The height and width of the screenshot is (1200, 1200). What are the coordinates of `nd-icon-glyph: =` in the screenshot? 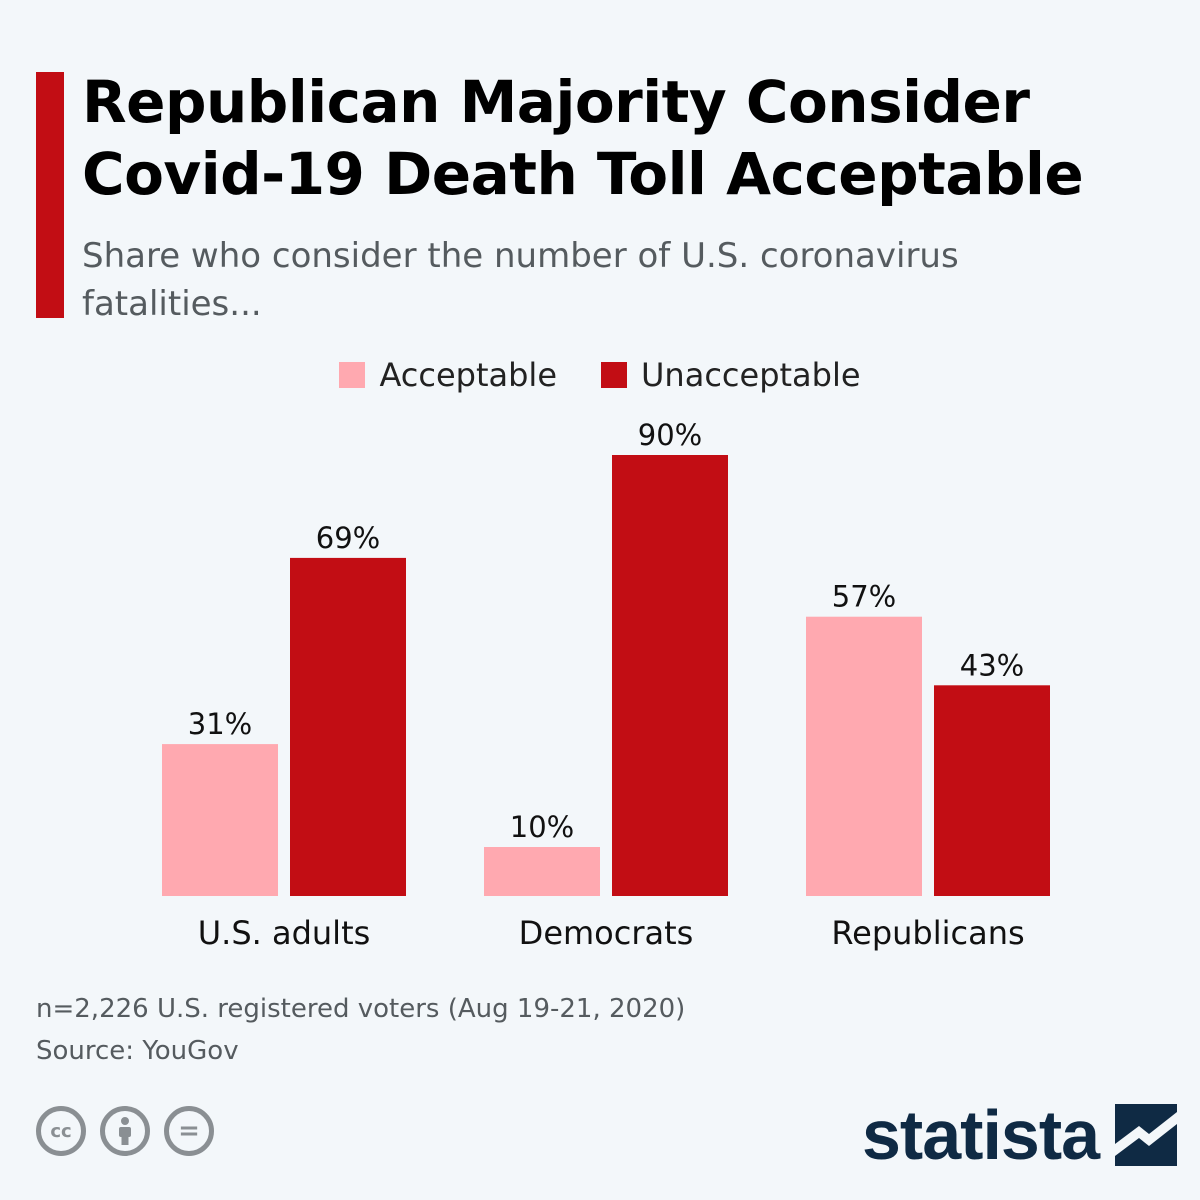 It's located at (189, 1131).